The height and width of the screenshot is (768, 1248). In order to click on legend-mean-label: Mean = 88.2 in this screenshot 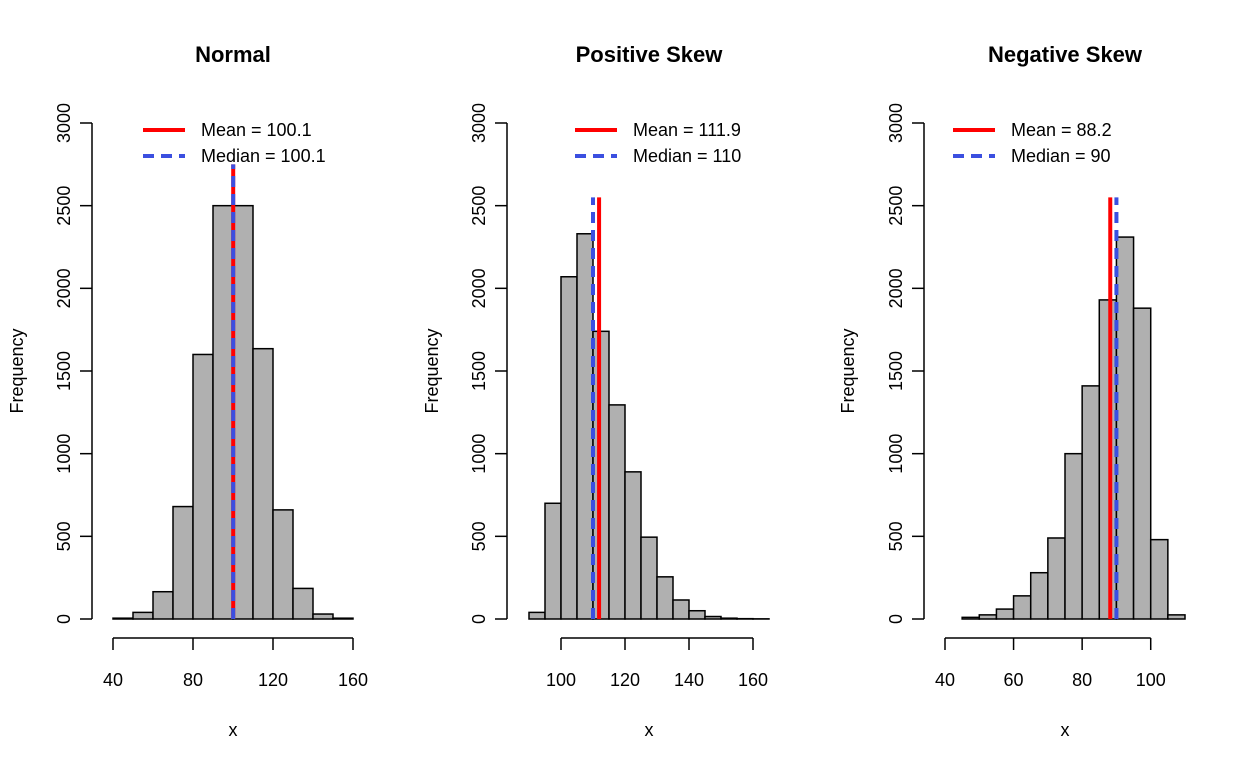, I will do `click(1061, 130)`.